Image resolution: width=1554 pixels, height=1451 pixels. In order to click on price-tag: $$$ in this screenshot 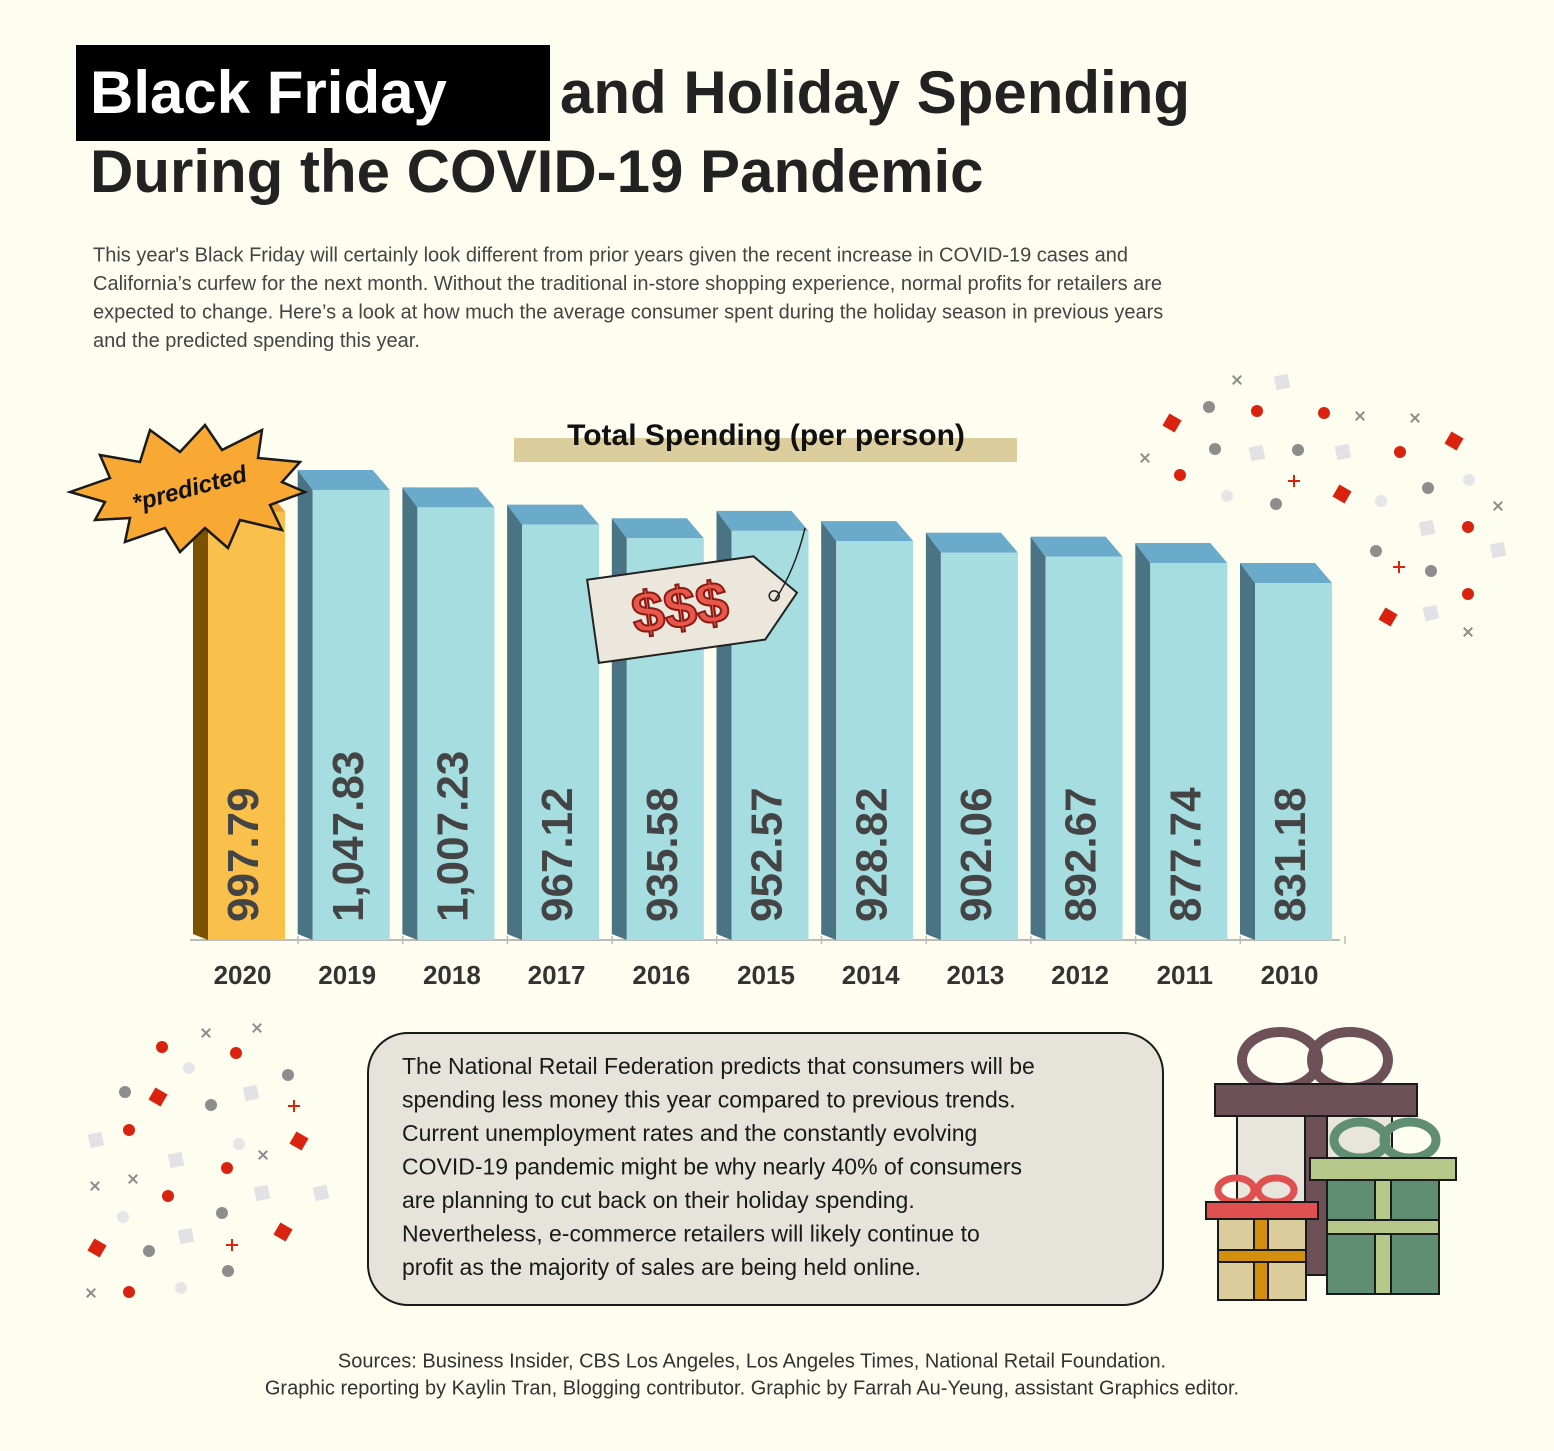, I will do `click(692, 610)`.